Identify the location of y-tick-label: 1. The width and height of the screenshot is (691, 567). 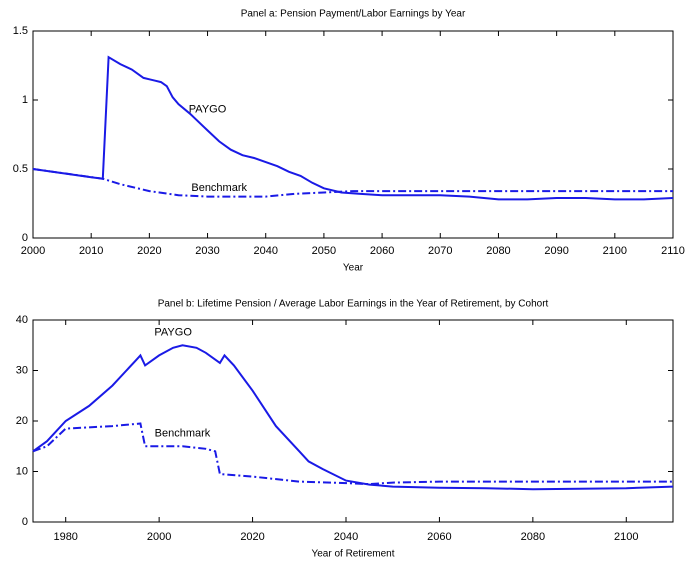
(25, 100).